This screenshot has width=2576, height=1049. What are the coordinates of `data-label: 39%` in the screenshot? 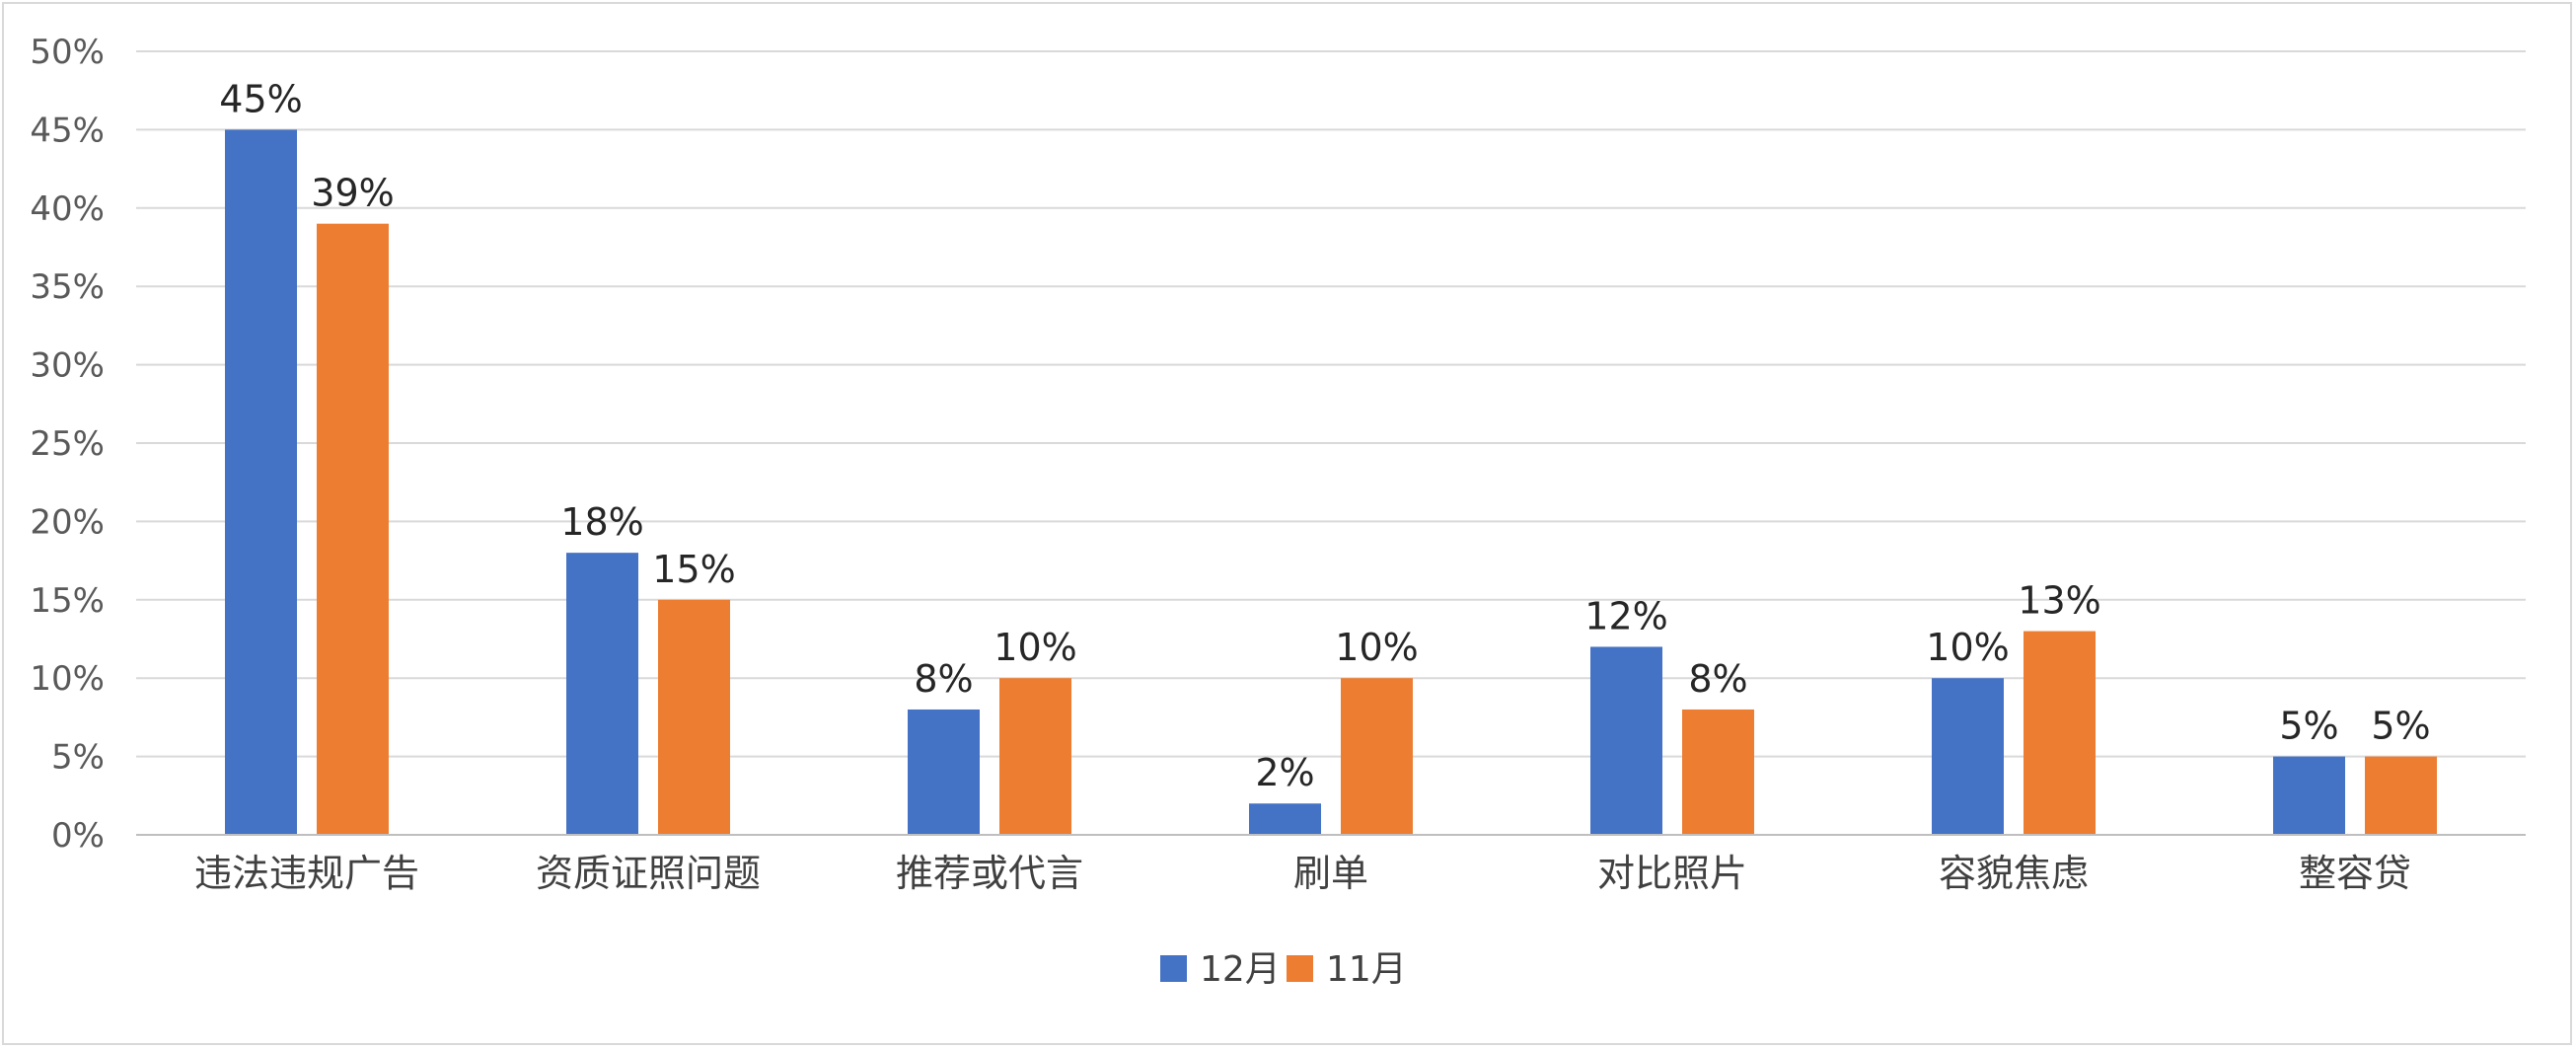 It's located at (352, 193).